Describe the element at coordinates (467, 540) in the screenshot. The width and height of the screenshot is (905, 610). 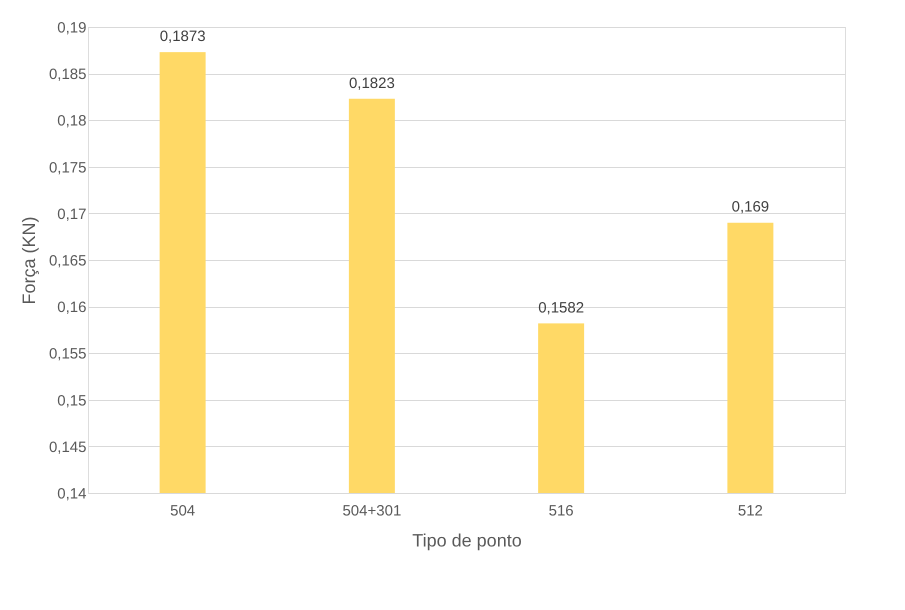
I see `x-axis-title: Tipo de ponto` at that location.